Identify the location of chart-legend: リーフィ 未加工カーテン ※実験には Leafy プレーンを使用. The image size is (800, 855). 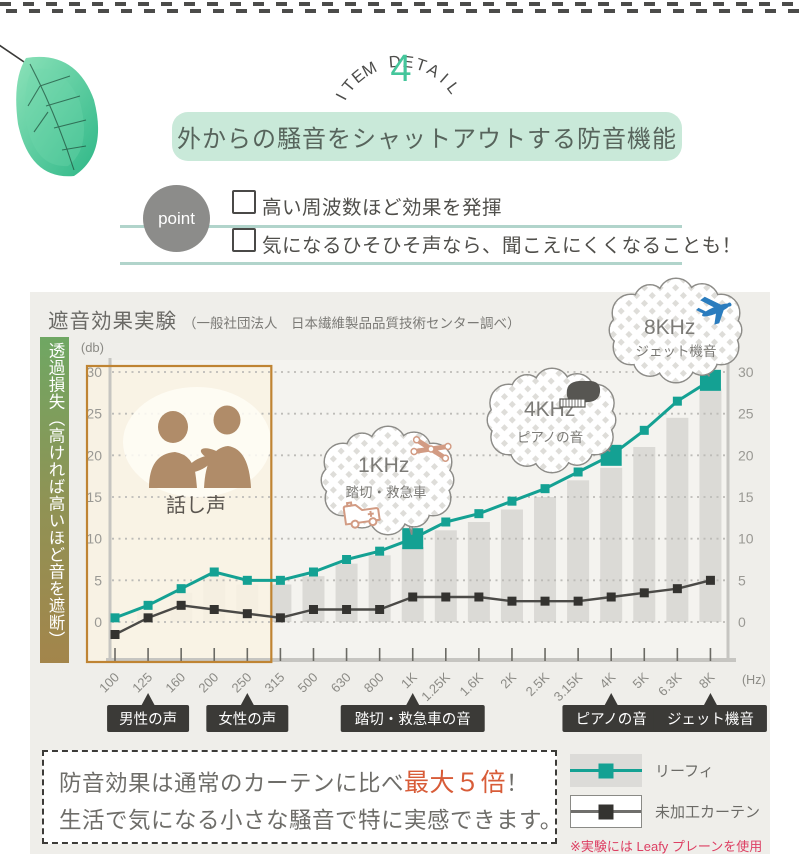
(666, 804).